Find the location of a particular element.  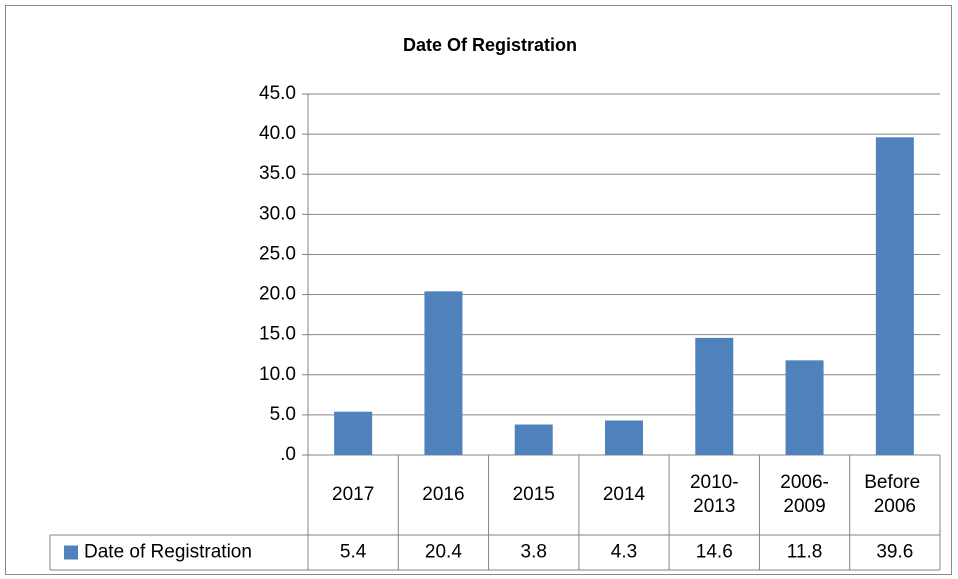

table-value: 4.3 is located at coordinates (624, 552).